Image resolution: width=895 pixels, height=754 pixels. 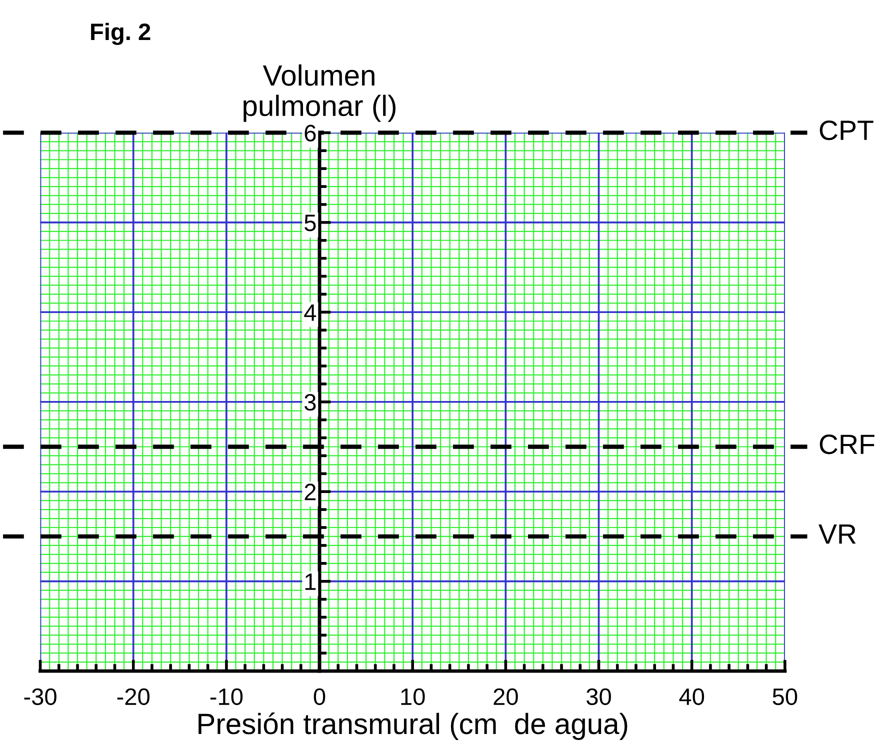 What do you see at coordinates (506, 697) in the screenshot?
I see `x-tick-label: 20` at bounding box center [506, 697].